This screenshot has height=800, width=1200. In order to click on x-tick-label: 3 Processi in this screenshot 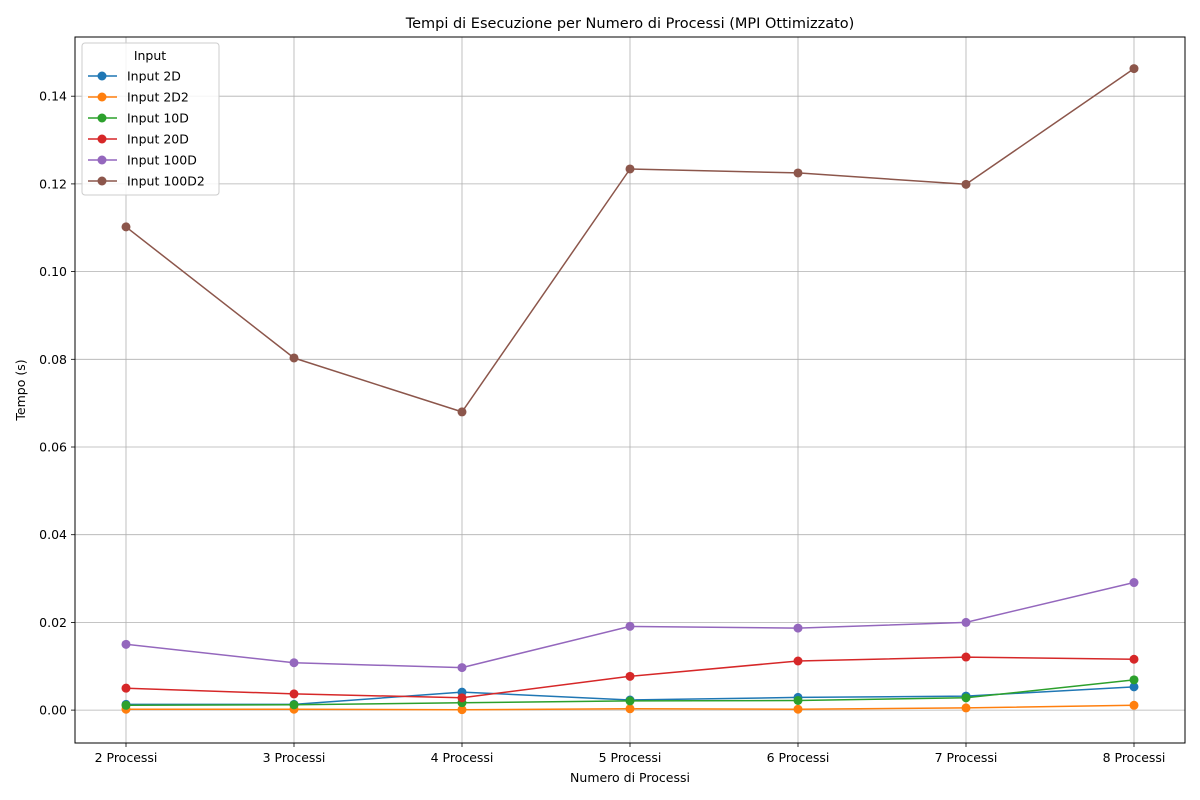, I will do `click(294, 757)`.